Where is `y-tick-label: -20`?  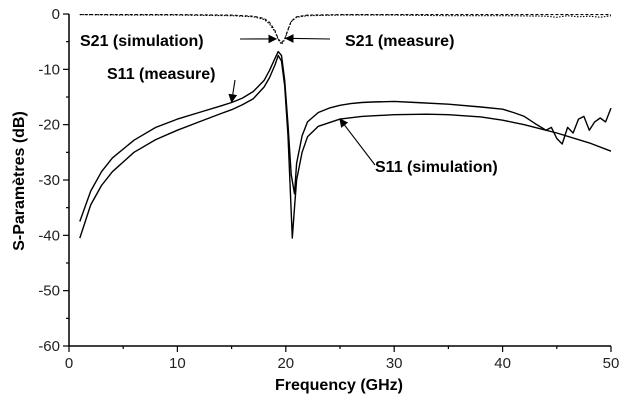
y-tick-label: -20 is located at coordinates (49, 125).